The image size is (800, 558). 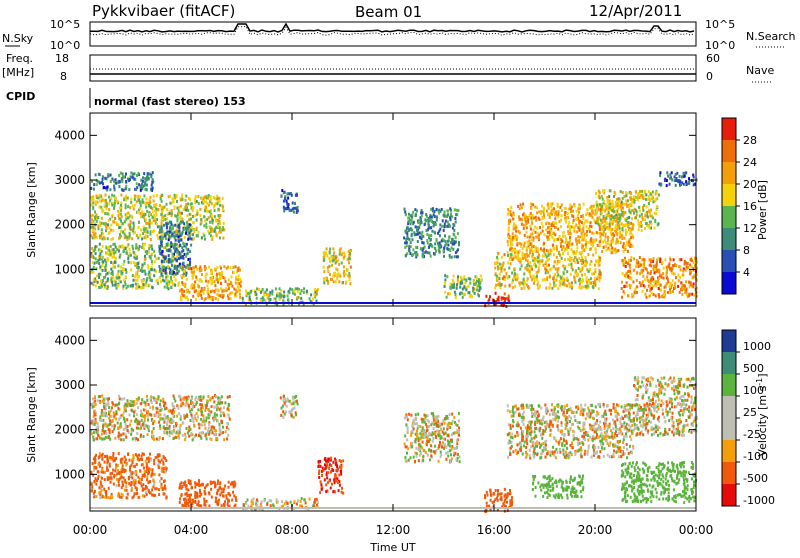 I want to click on y-tick-label: 2000, so click(x=69, y=225).